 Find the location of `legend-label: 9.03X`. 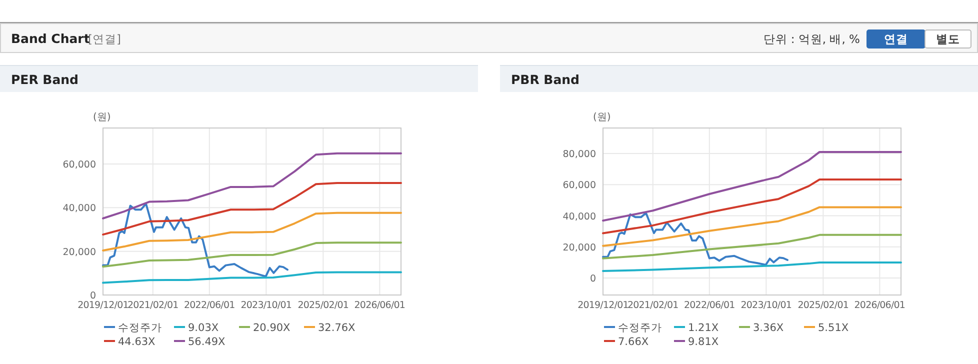

legend-label: 9.03X is located at coordinates (203, 328).